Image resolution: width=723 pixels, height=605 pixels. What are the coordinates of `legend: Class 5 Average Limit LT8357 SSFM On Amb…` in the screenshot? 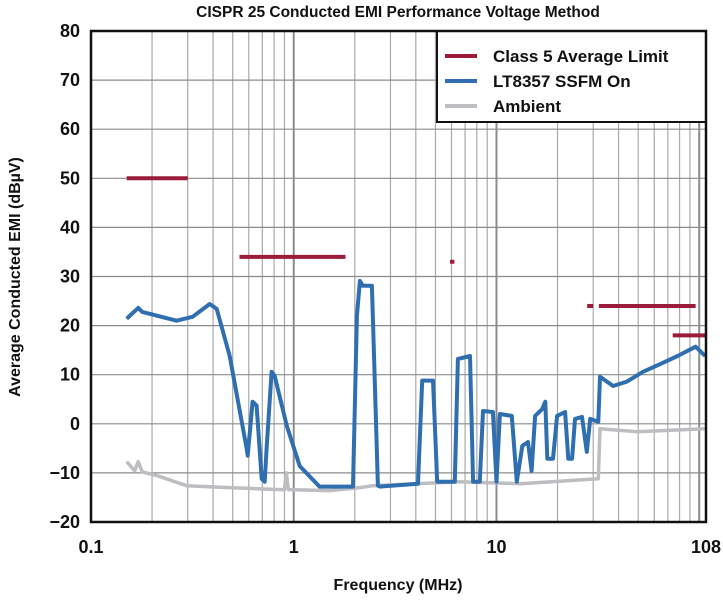 It's located at (571, 76).